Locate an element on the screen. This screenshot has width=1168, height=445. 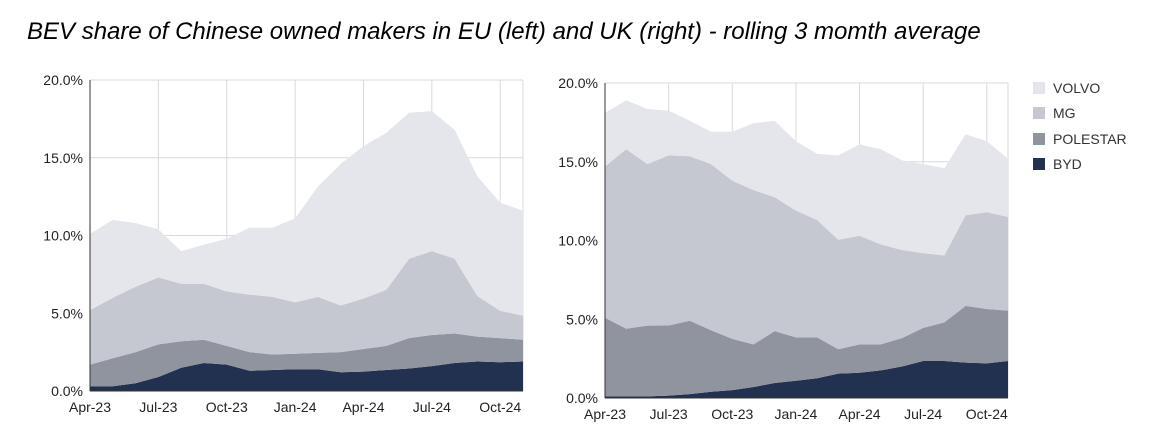
legend-label-volvo: VOLVO is located at coordinates (1077, 87).